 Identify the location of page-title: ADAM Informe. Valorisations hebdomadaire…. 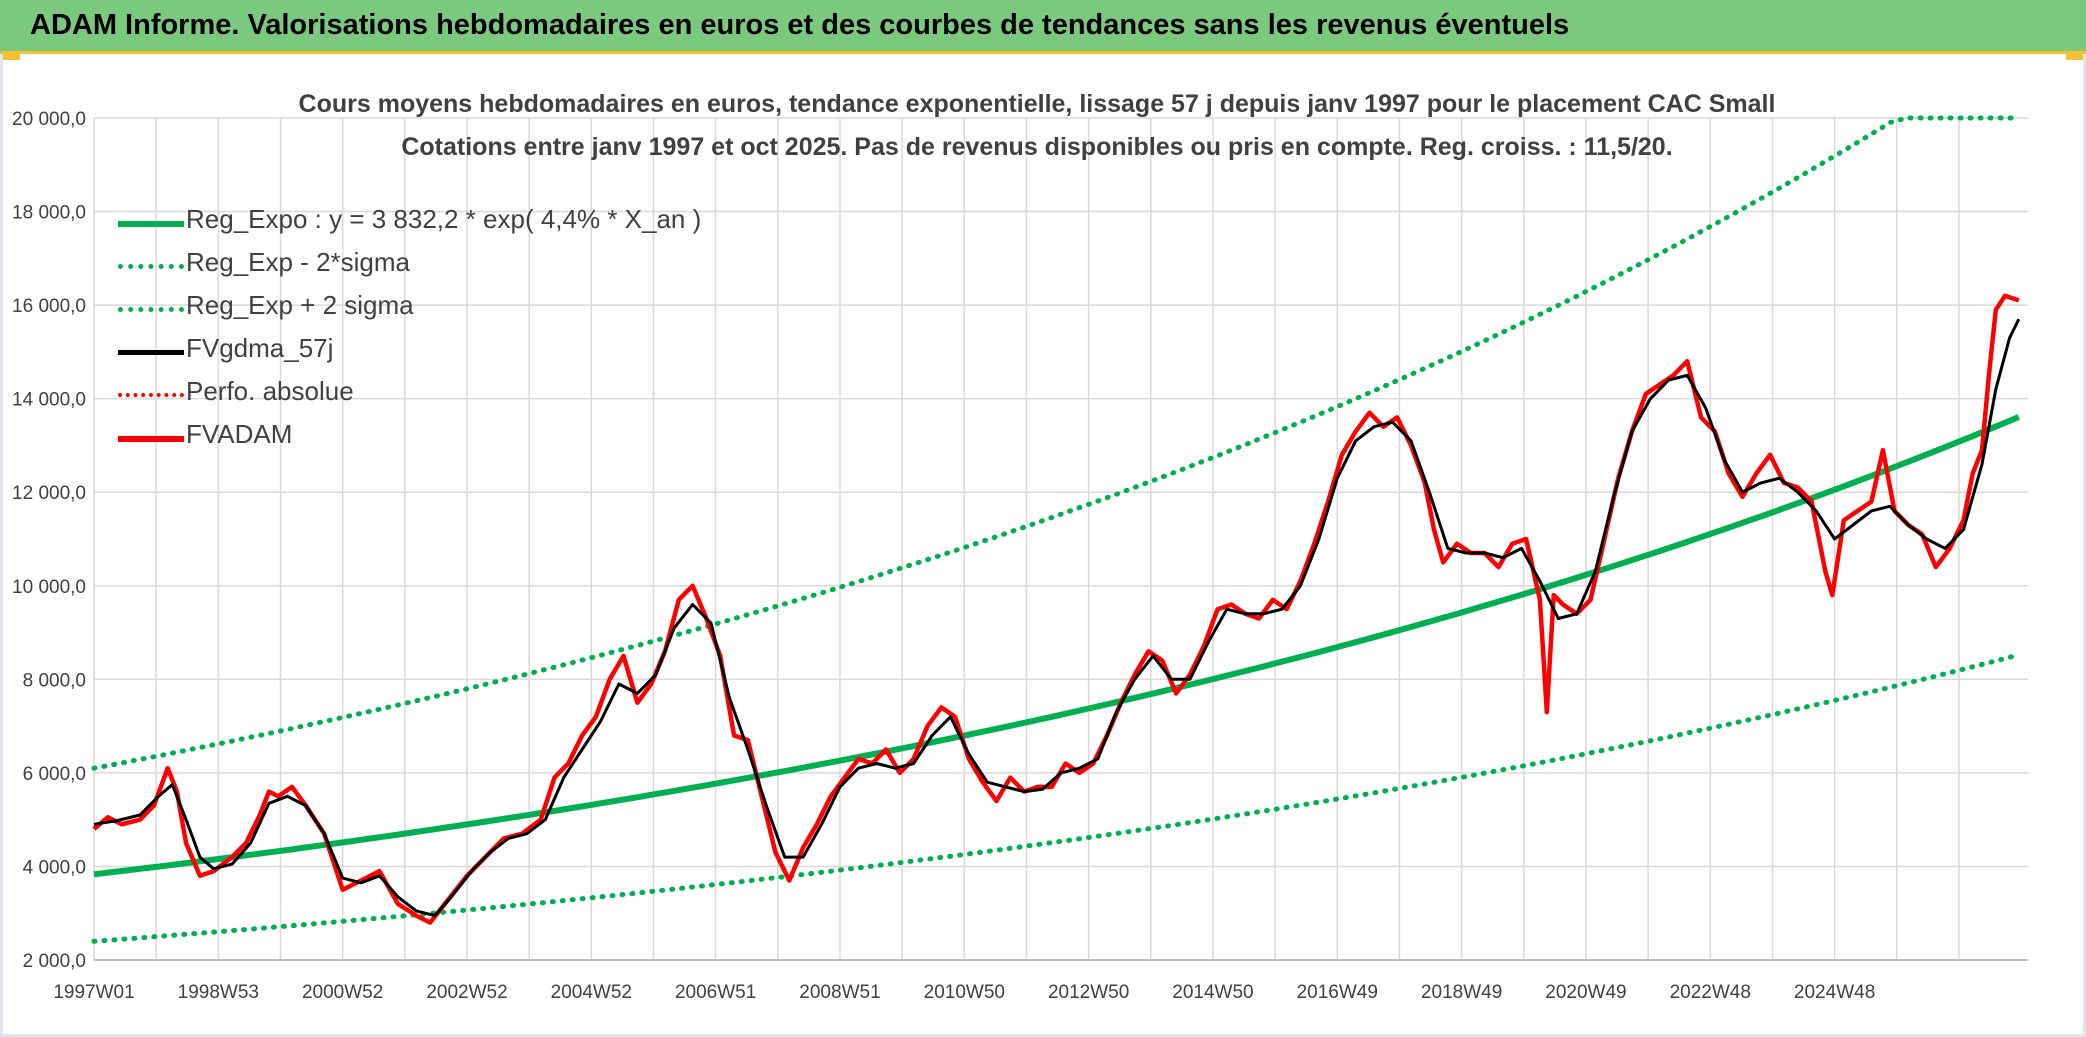
(800, 25).